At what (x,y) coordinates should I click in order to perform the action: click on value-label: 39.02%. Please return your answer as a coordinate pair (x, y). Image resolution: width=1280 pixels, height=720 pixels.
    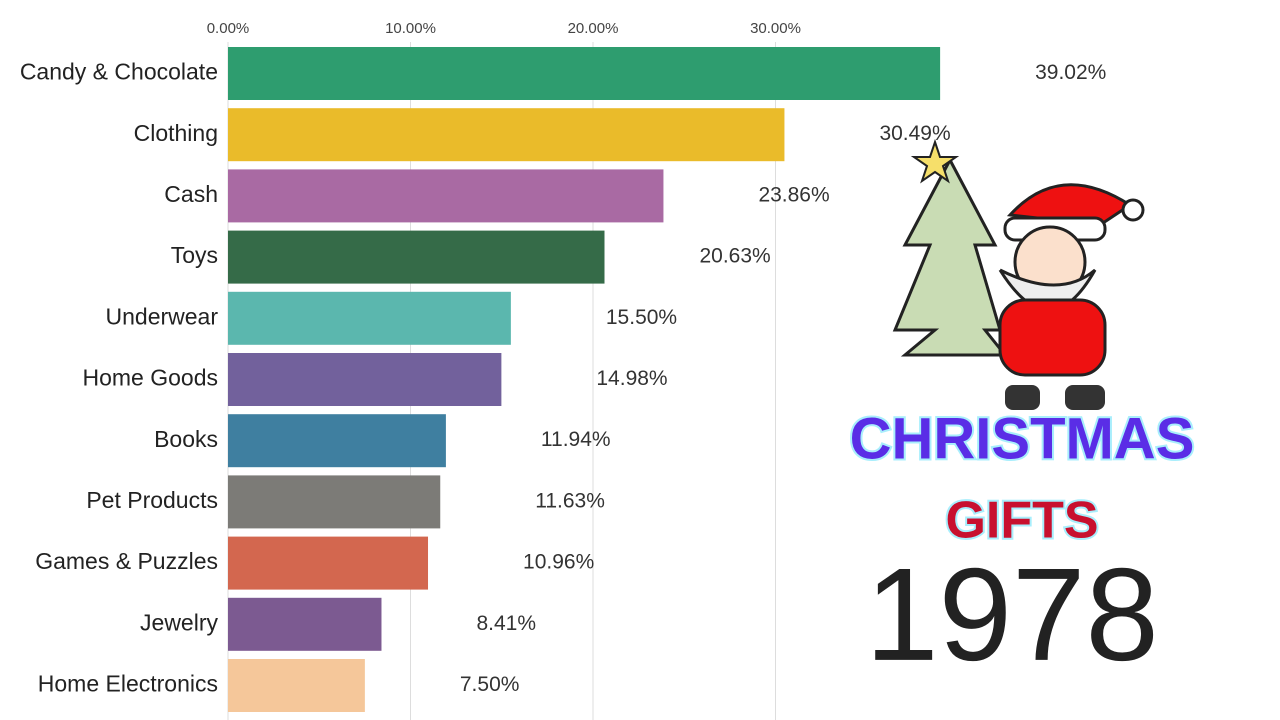
    Looking at the image, I should click on (1070, 72).